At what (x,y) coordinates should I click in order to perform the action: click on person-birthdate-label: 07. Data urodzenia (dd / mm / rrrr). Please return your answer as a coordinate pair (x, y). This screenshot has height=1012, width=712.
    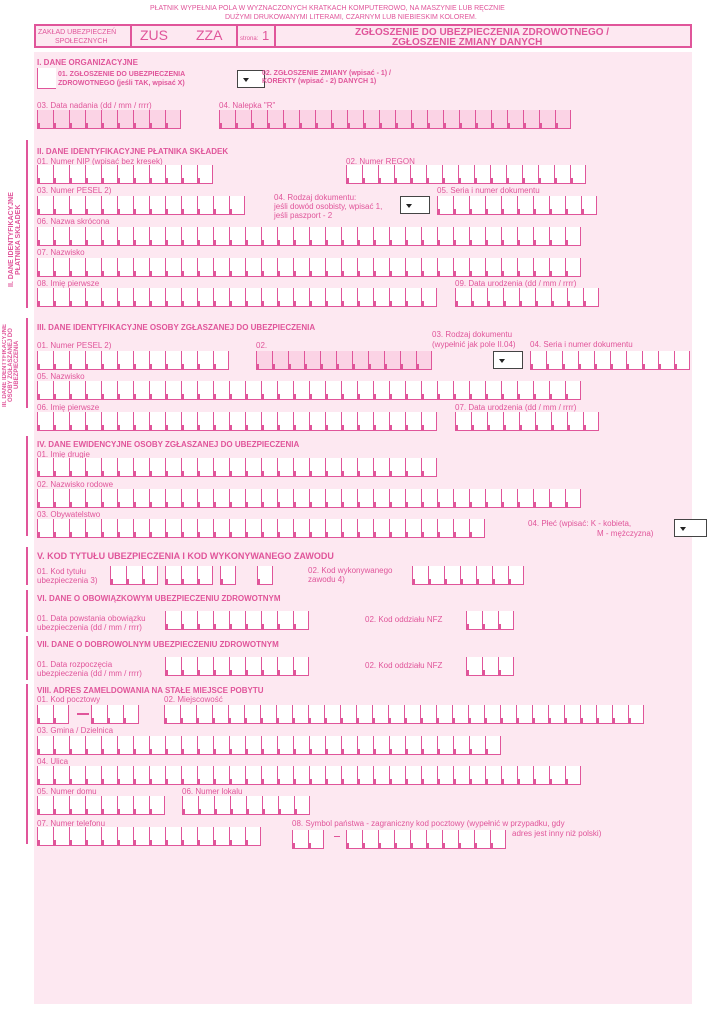
    Looking at the image, I should click on (516, 407).